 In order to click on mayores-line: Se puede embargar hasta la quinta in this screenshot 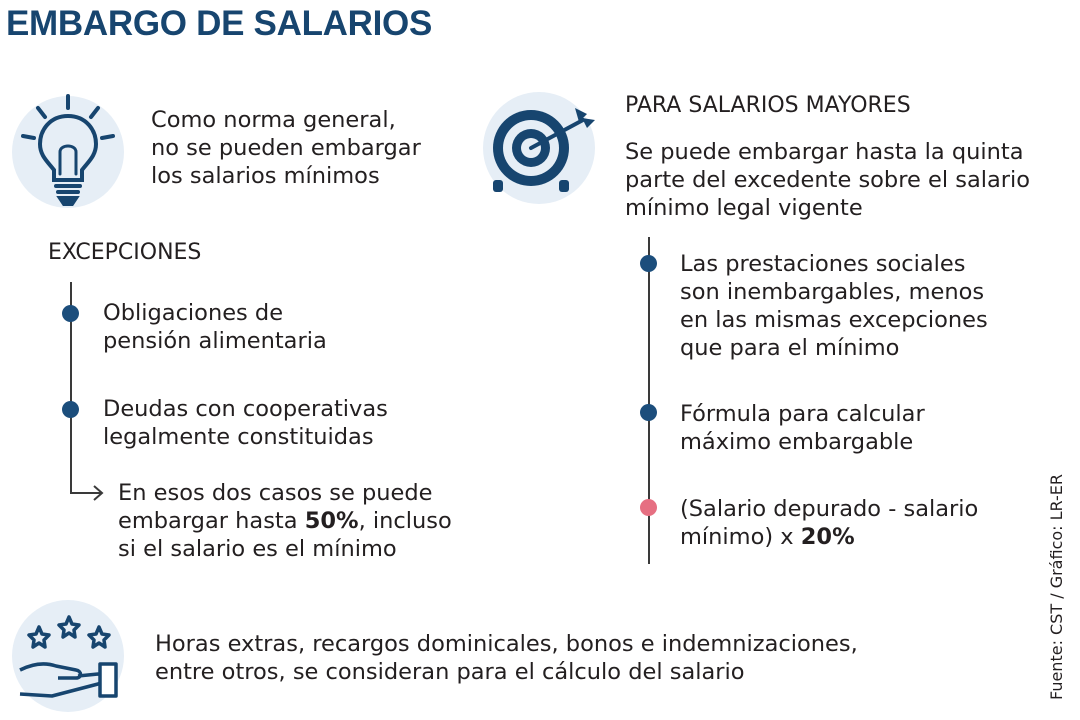, I will do `click(824, 152)`.